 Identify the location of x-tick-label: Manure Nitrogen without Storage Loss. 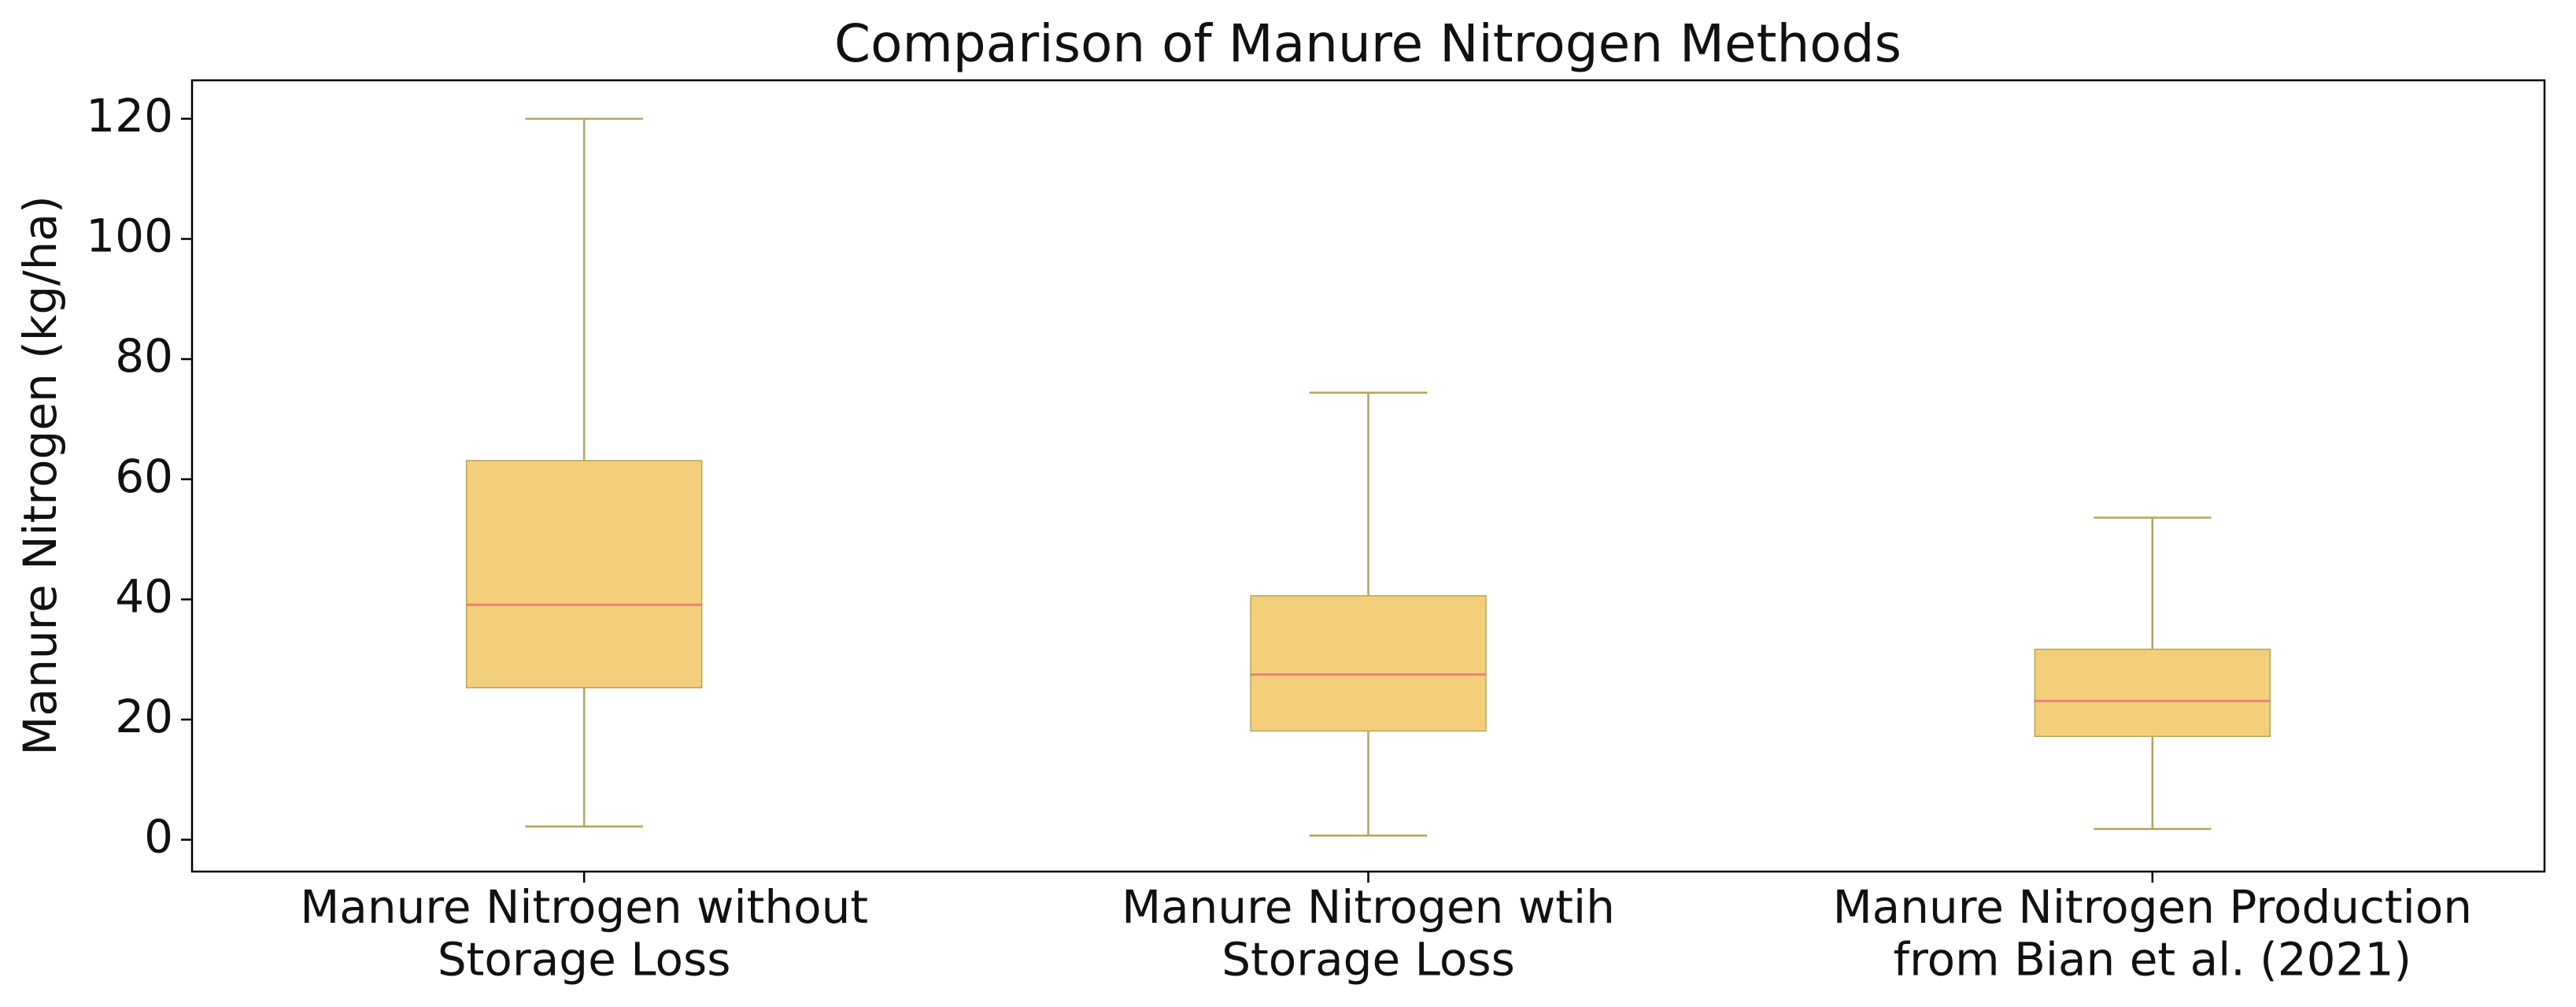
(584, 933).